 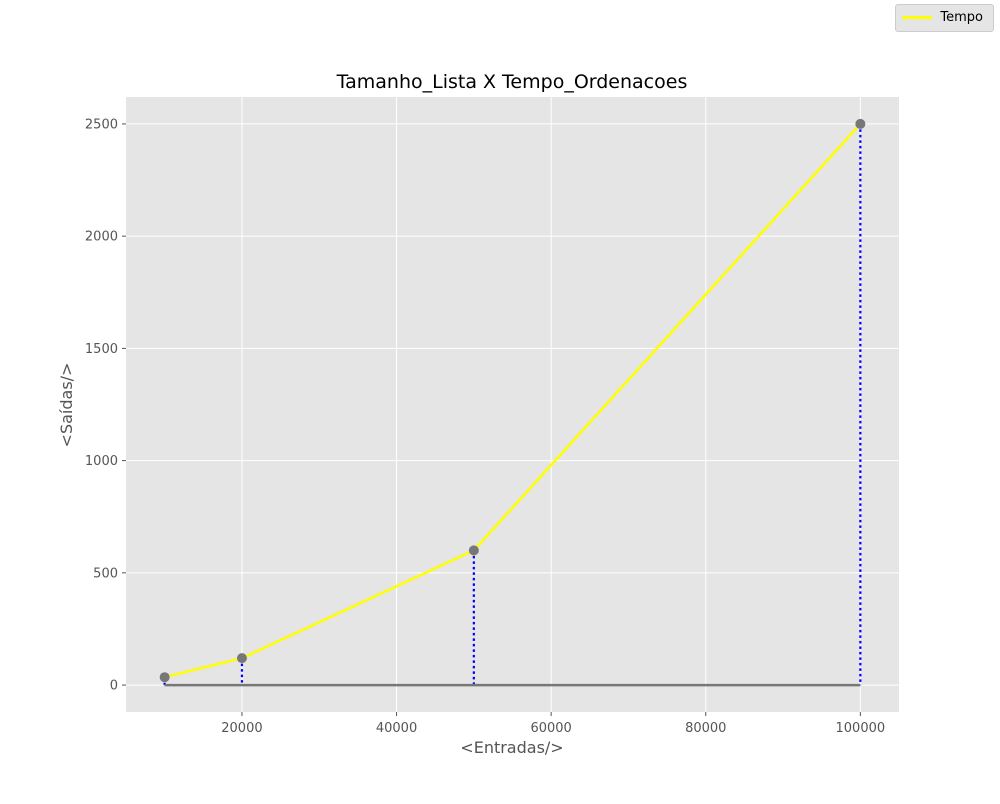 What do you see at coordinates (66, 405) in the screenshot?
I see `y-axis-label: <Saídas/>` at bounding box center [66, 405].